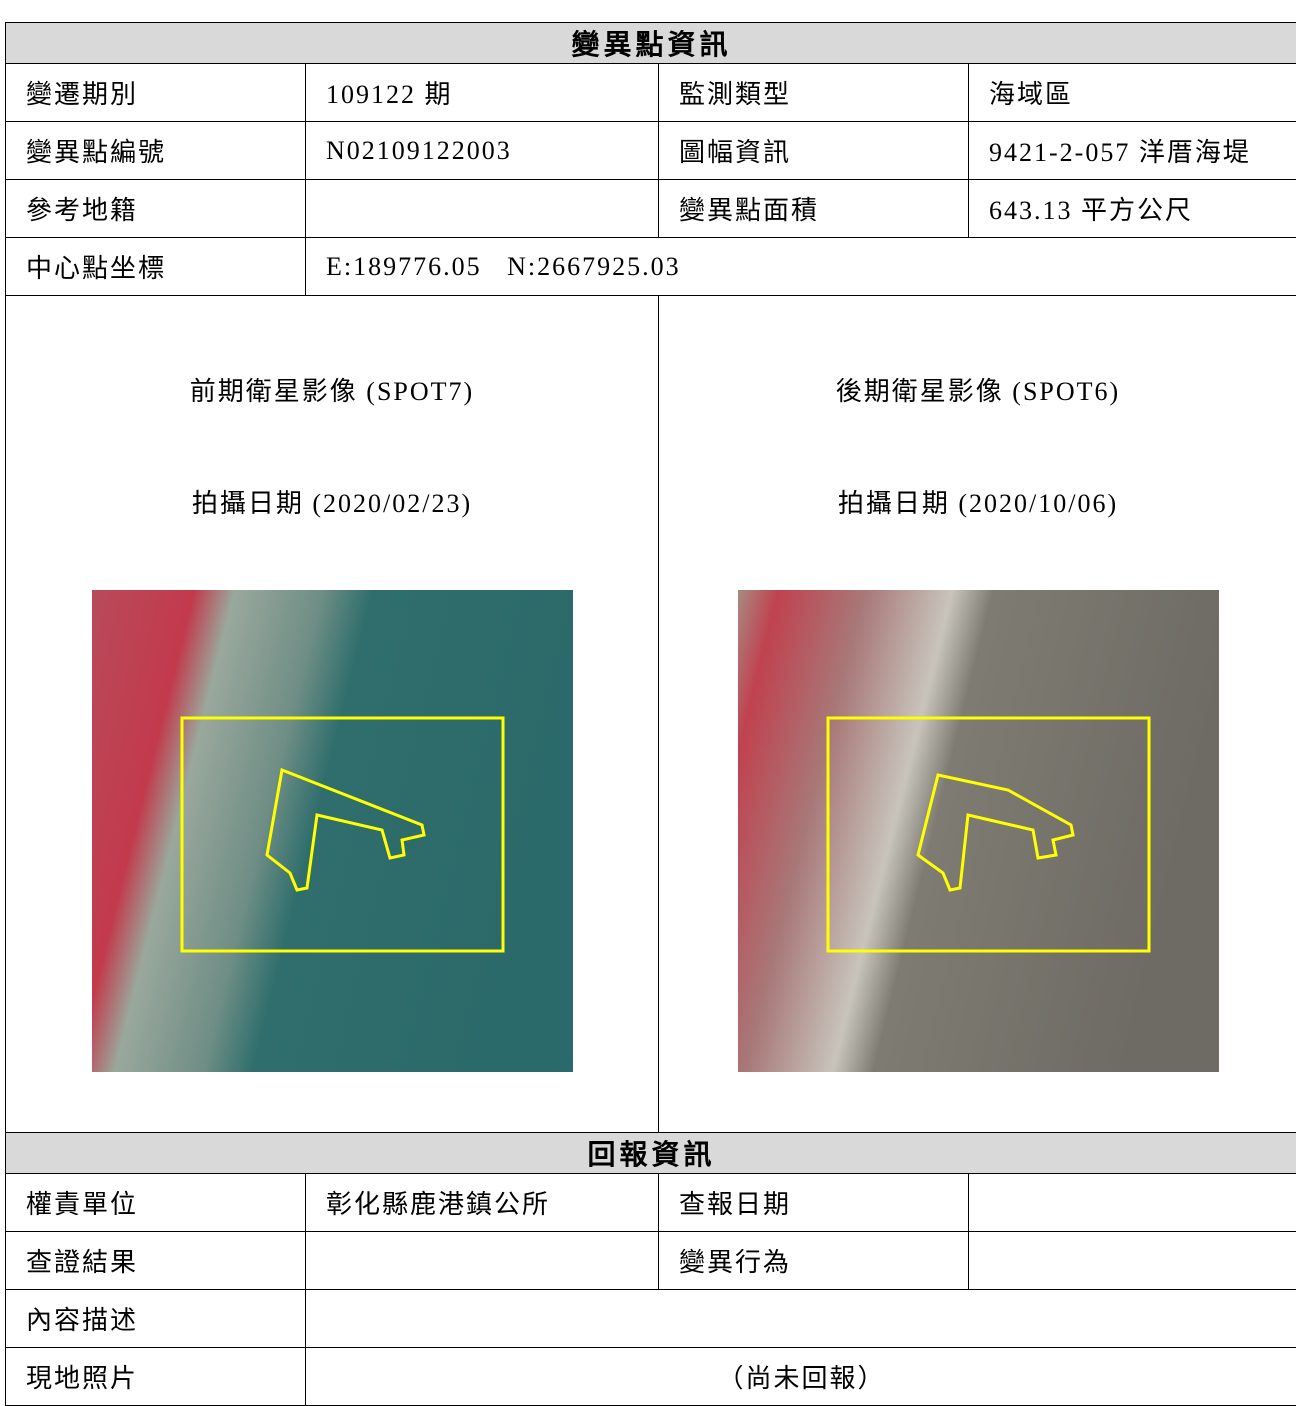 The width and height of the screenshot is (1296, 1406). I want to click on image-title: 前期衛星影像 (SPOT7), so click(332, 392).